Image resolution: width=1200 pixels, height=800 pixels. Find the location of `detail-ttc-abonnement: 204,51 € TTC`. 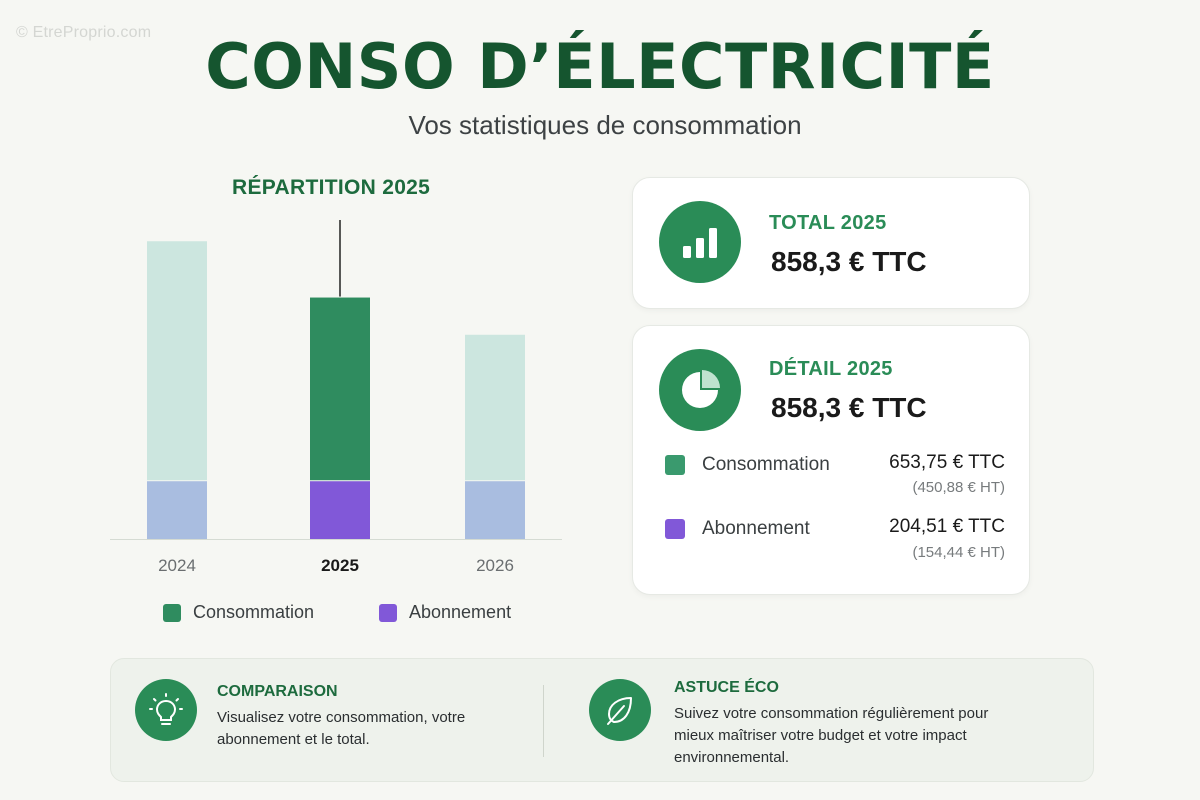

detail-ttc-abonnement: 204,51 € TTC is located at coordinates (947, 526).